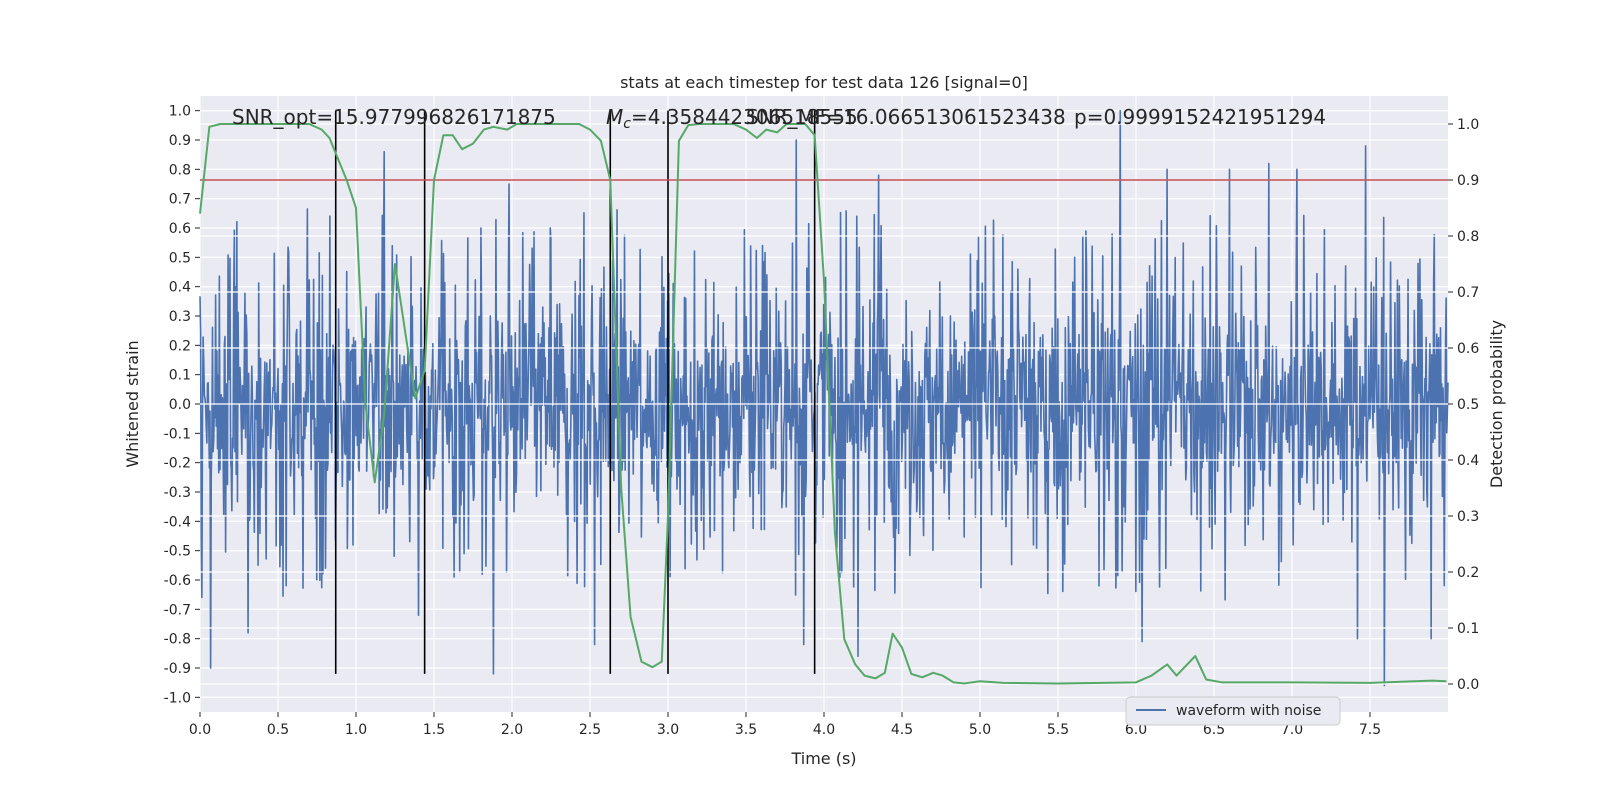  I want to click on x-tick-label: 7.0, so click(1292, 730).